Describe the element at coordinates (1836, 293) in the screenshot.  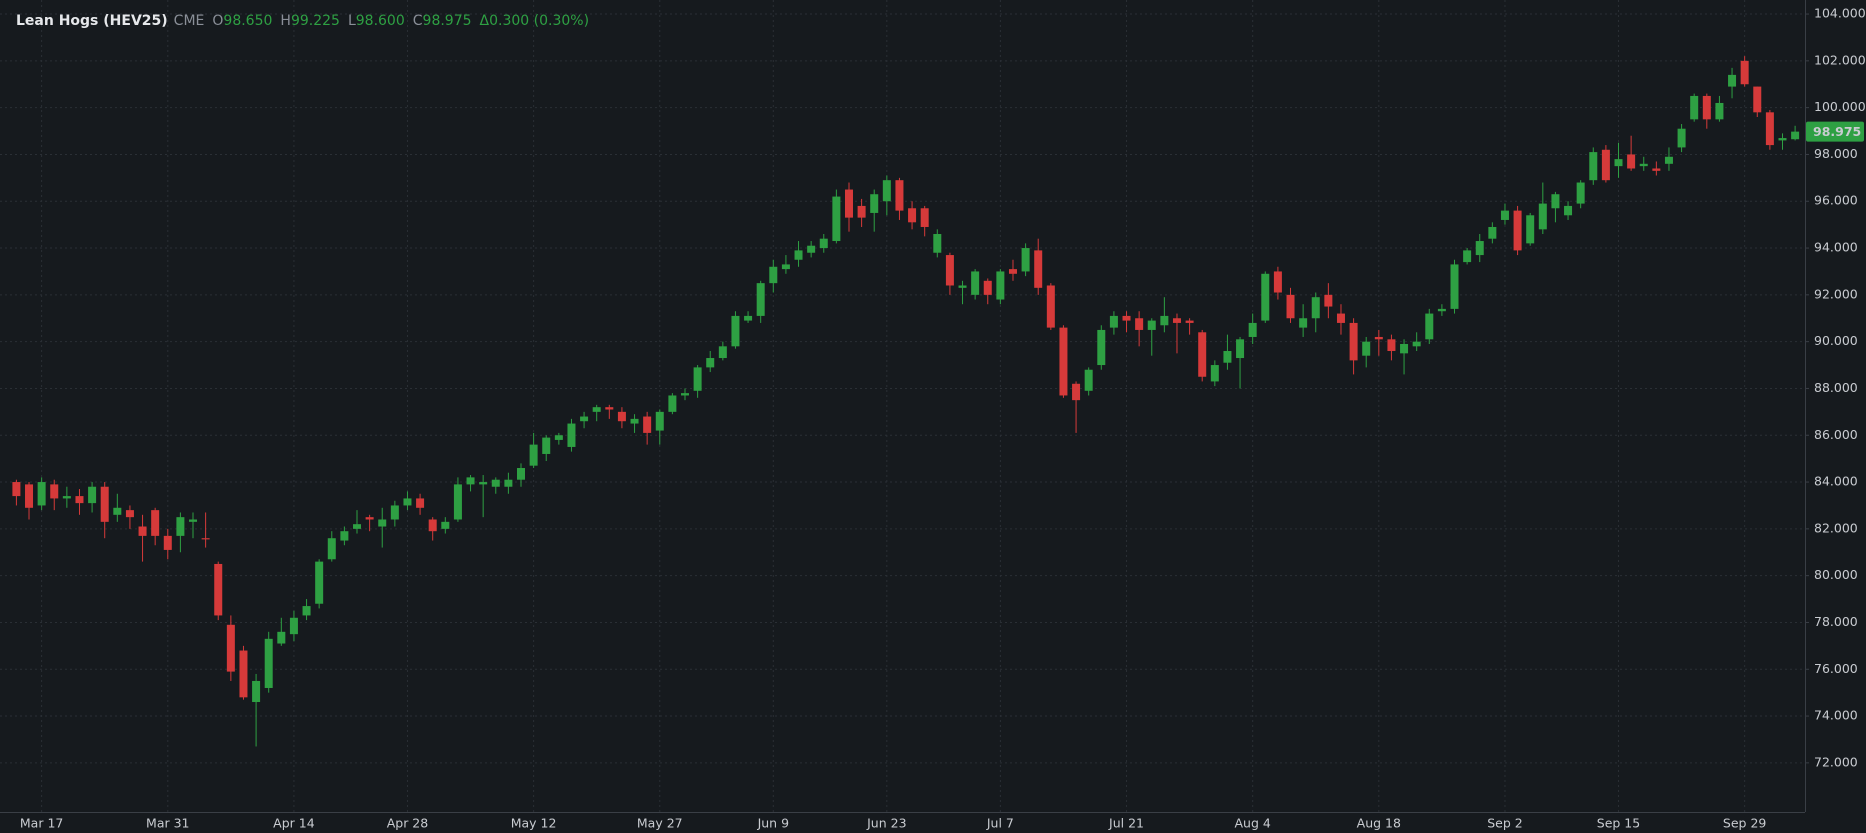
I see `y-tick-label: 92.000` at that location.